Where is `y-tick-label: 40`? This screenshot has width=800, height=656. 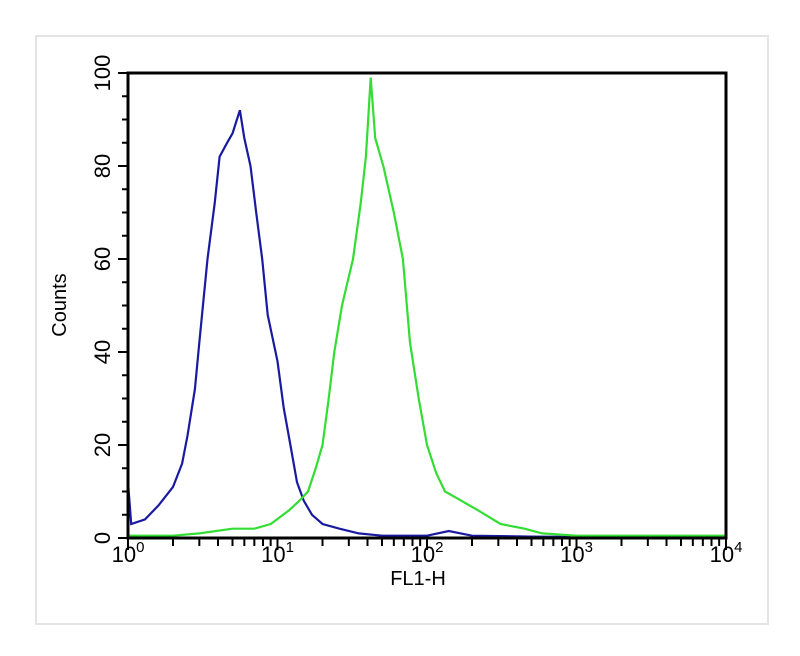 y-tick-label: 40 is located at coordinates (102, 352).